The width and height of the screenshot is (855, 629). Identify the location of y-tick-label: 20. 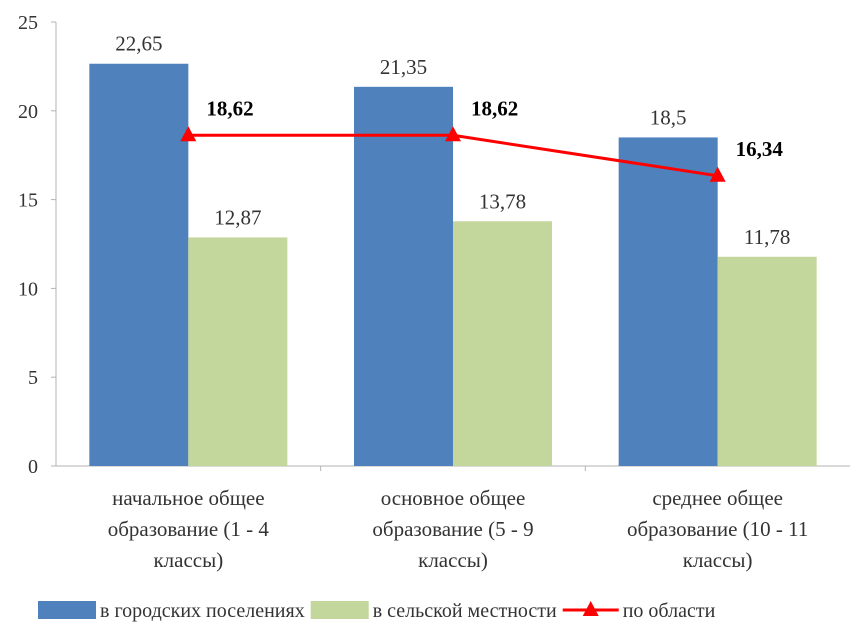
(28, 112).